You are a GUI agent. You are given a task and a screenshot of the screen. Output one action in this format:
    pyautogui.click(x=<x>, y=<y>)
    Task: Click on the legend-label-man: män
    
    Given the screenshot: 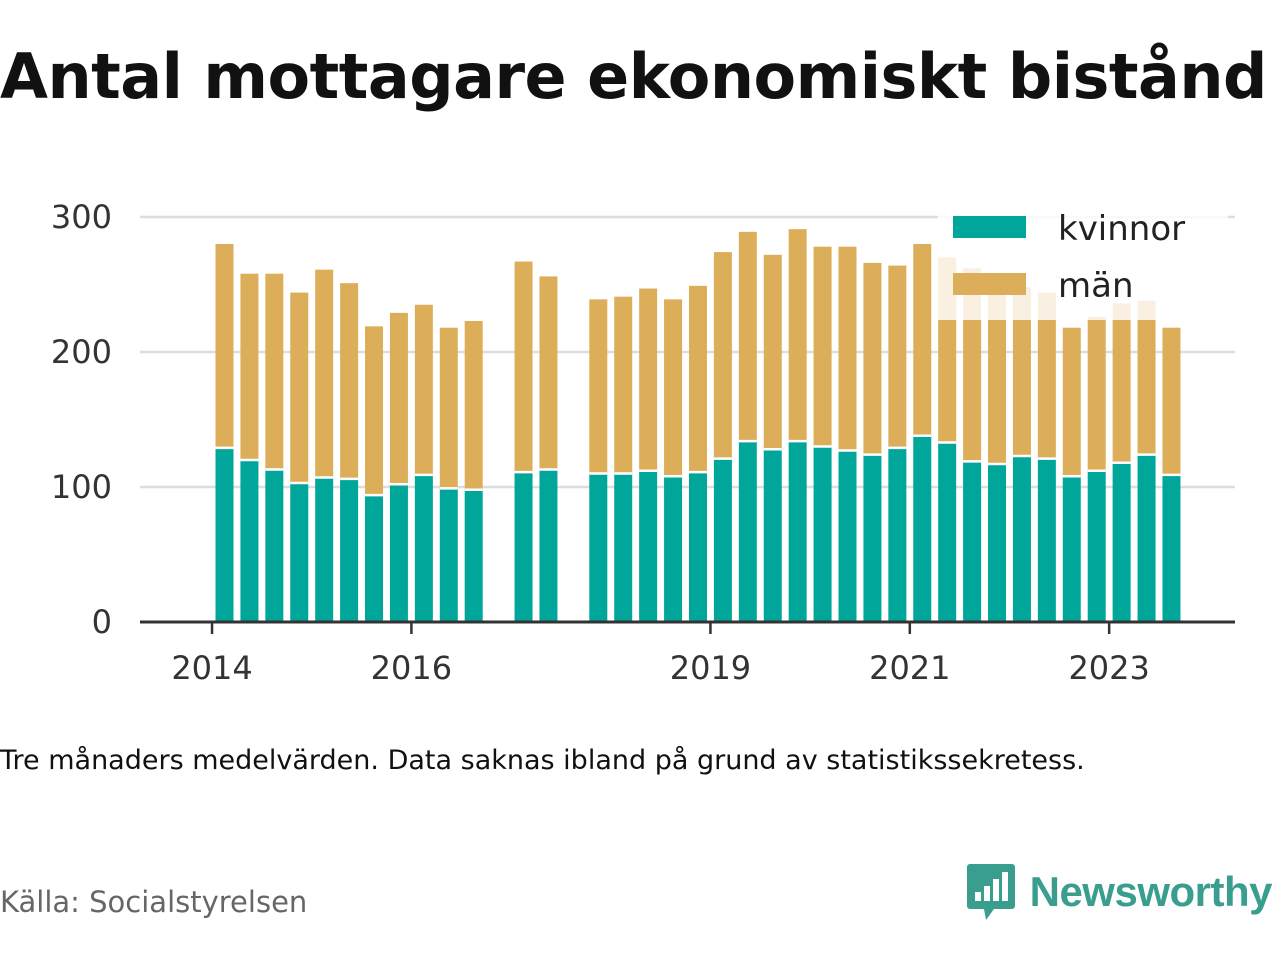 What is the action you would take?
    pyautogui.click(x=1096, y=286)
    